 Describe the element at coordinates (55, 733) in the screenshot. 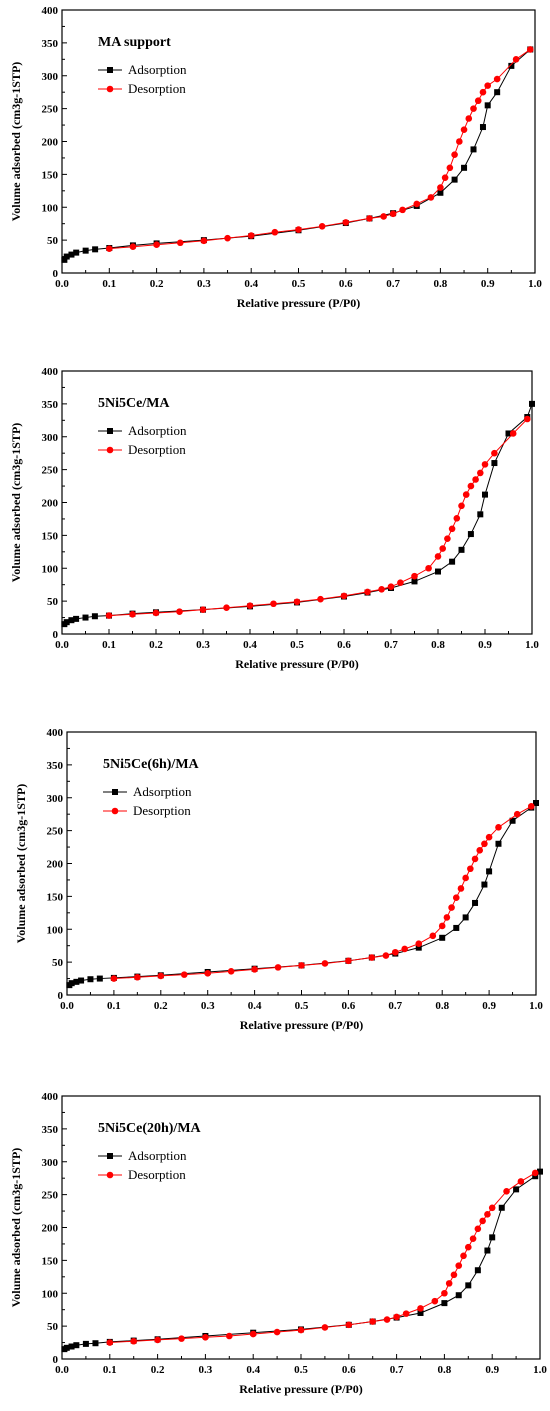

I see `y-tick-label: 400` at that location.